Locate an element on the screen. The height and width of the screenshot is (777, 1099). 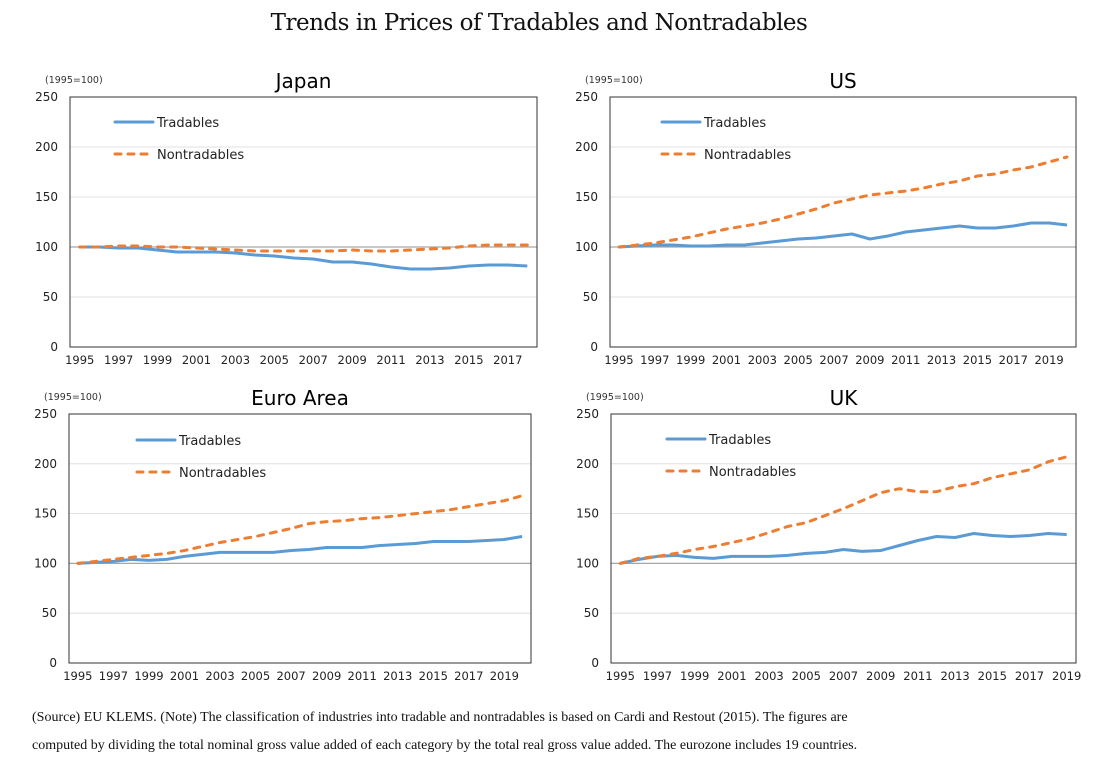
chart-title: Euro Area is located at coordinates (300, 398).